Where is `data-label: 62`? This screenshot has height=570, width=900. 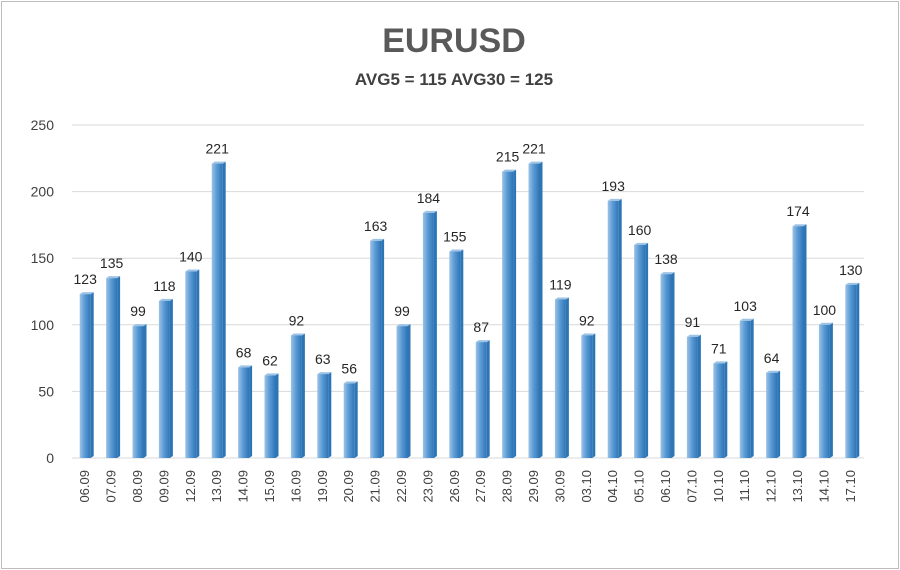 data-label: 62 is located at coordinates (270, 360).